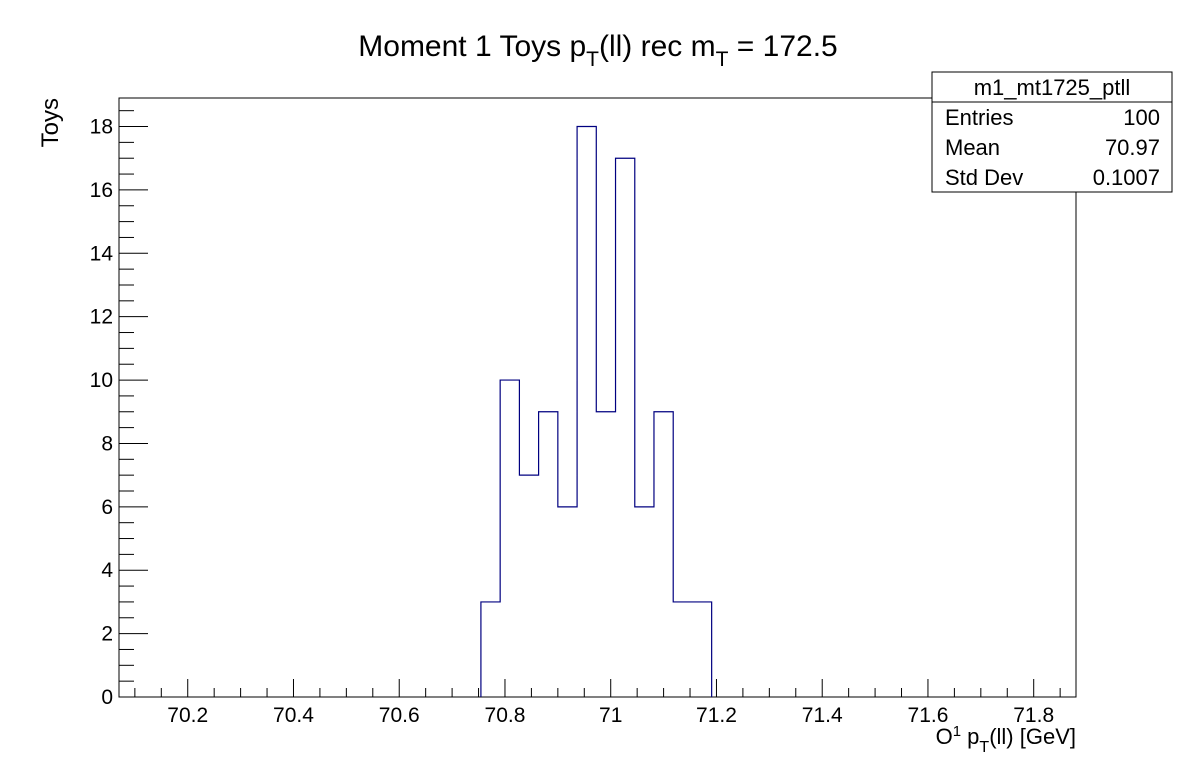 The width and height of the screenshot is (1196, 772). I want to click on y-tick-label: 14, so click(102, 253).